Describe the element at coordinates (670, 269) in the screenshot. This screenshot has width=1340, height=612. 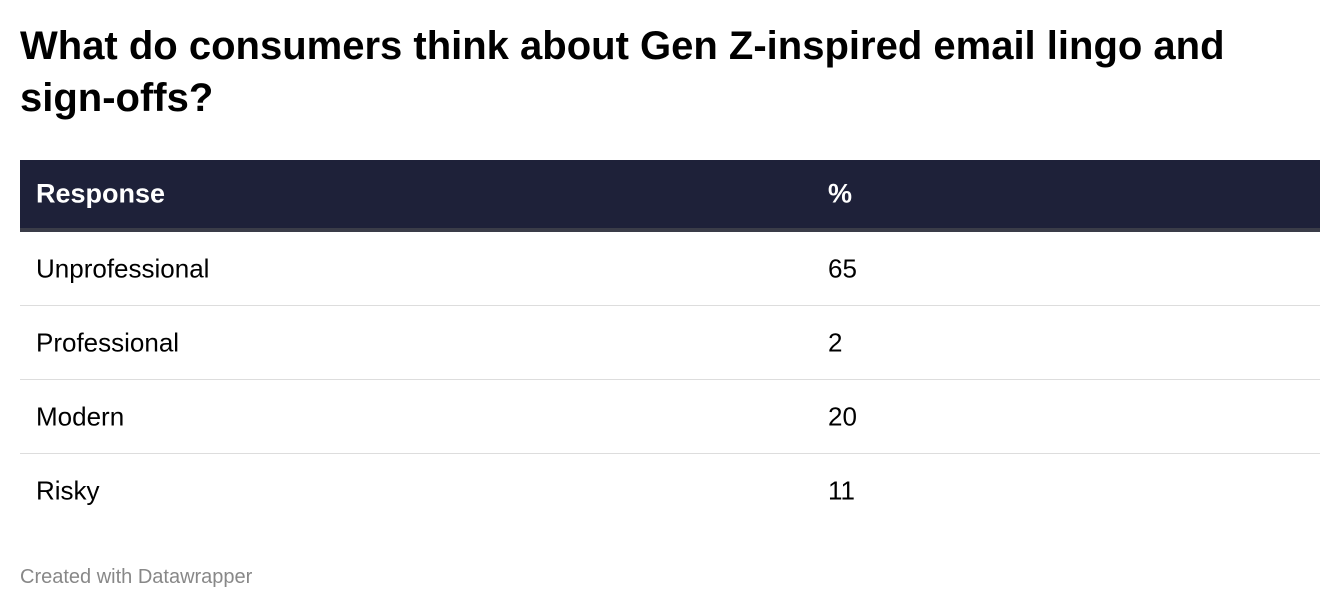
I see `table-row: Unprofessional 65` at that location.